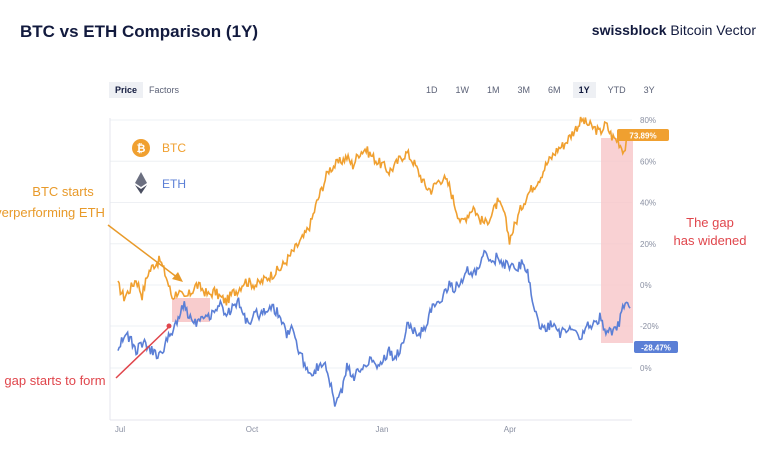 This screenshot has width=768, height=463. Describe the element at coordinates (649, 90) in the screenshot. I see `range-3y: 3Y` at that location.